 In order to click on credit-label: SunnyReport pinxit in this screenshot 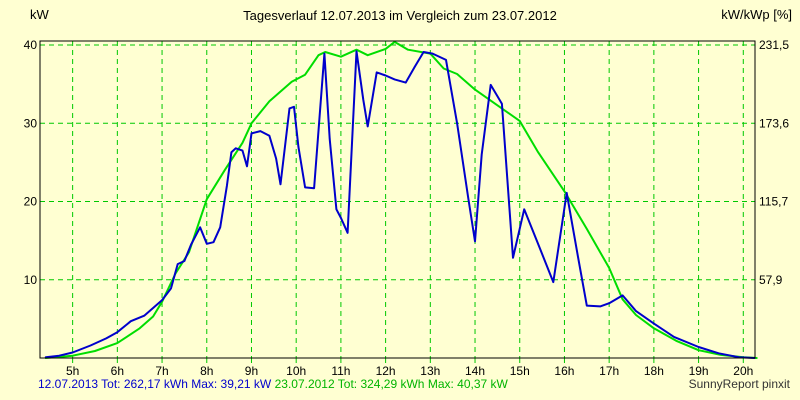, I will do `click(739, 384)`.